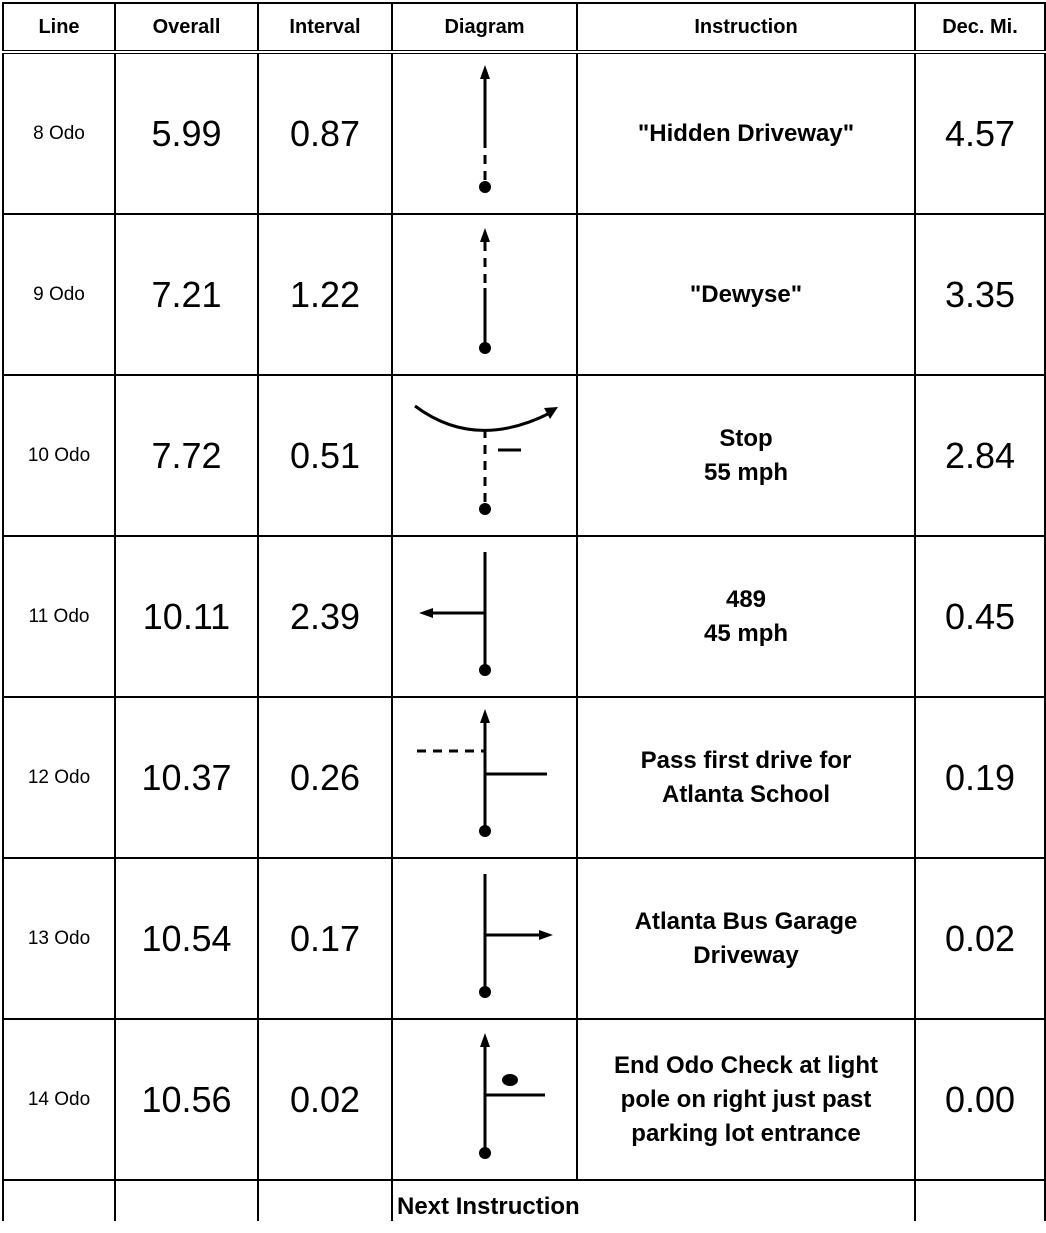  Describe the element at coordinates (484, 128) in the screenshot. I see `straight-dashed-bottom-arrow-icon` at that location.